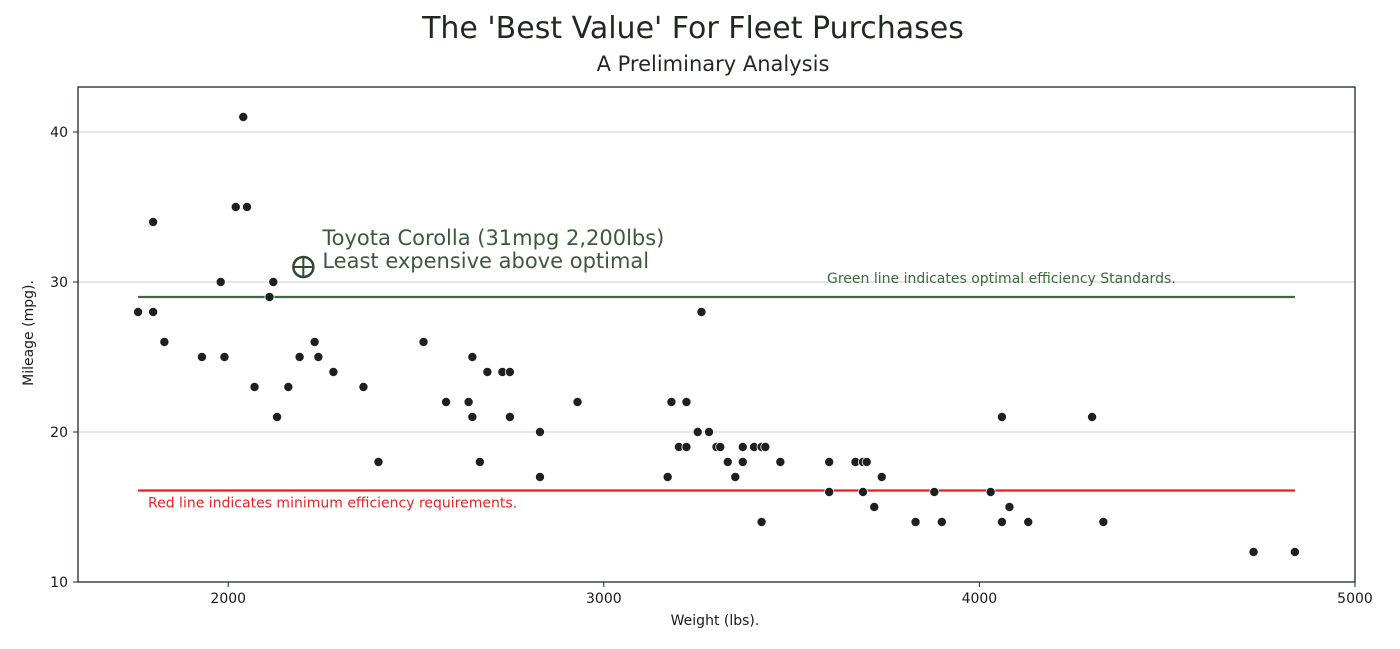 The image size is (1400, 649). What do you see at coordinates (59, 433) in the screenshot?
I see `y-tick-label: 20` at bounding box center [59, 433].